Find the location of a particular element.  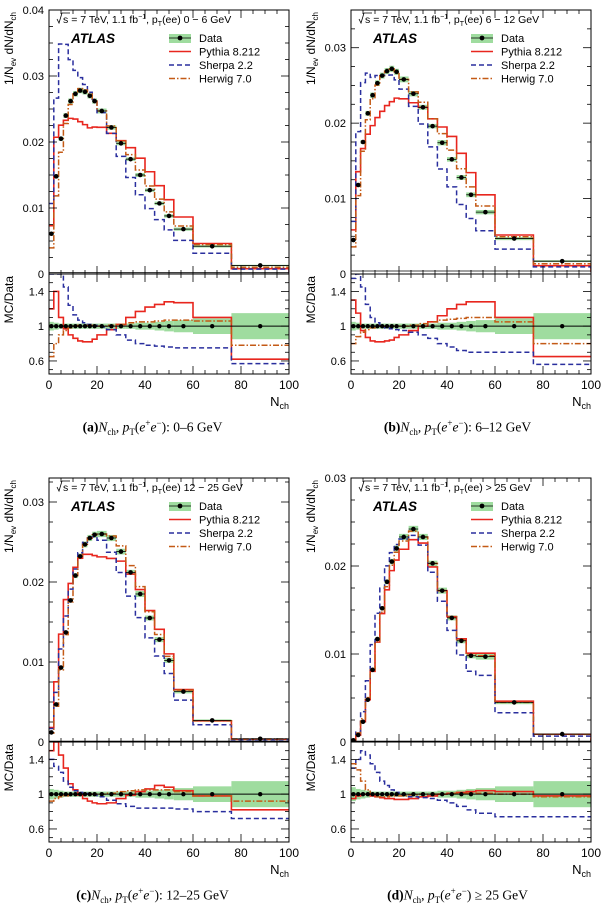

x-tick-label: 60 is located at coordinates (495, 853).